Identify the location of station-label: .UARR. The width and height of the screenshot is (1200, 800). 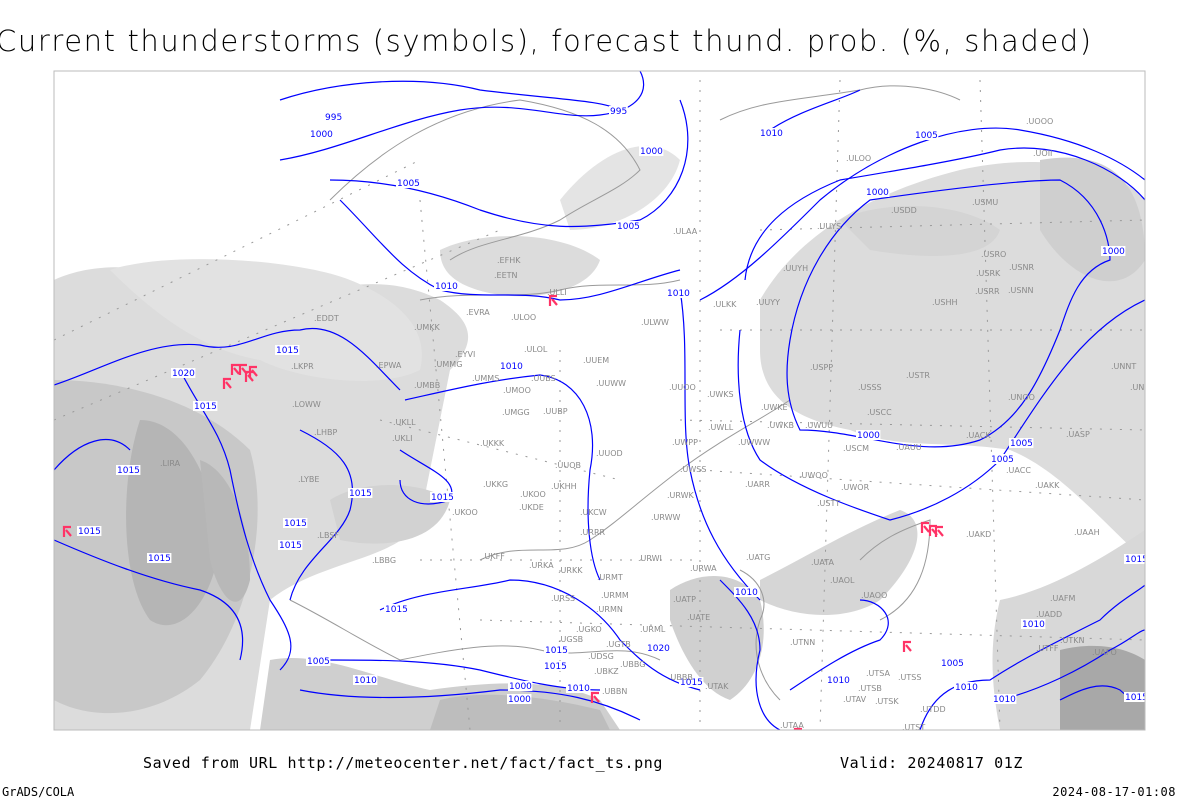
(757, 484).